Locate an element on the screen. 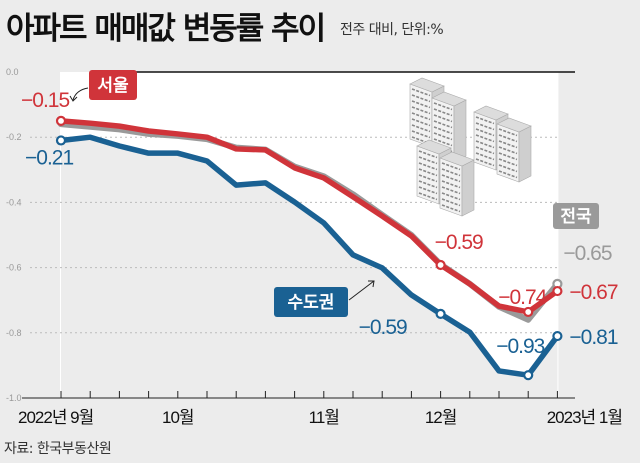  y-tick-label: -0.6 is located at coordinates (14, 268).